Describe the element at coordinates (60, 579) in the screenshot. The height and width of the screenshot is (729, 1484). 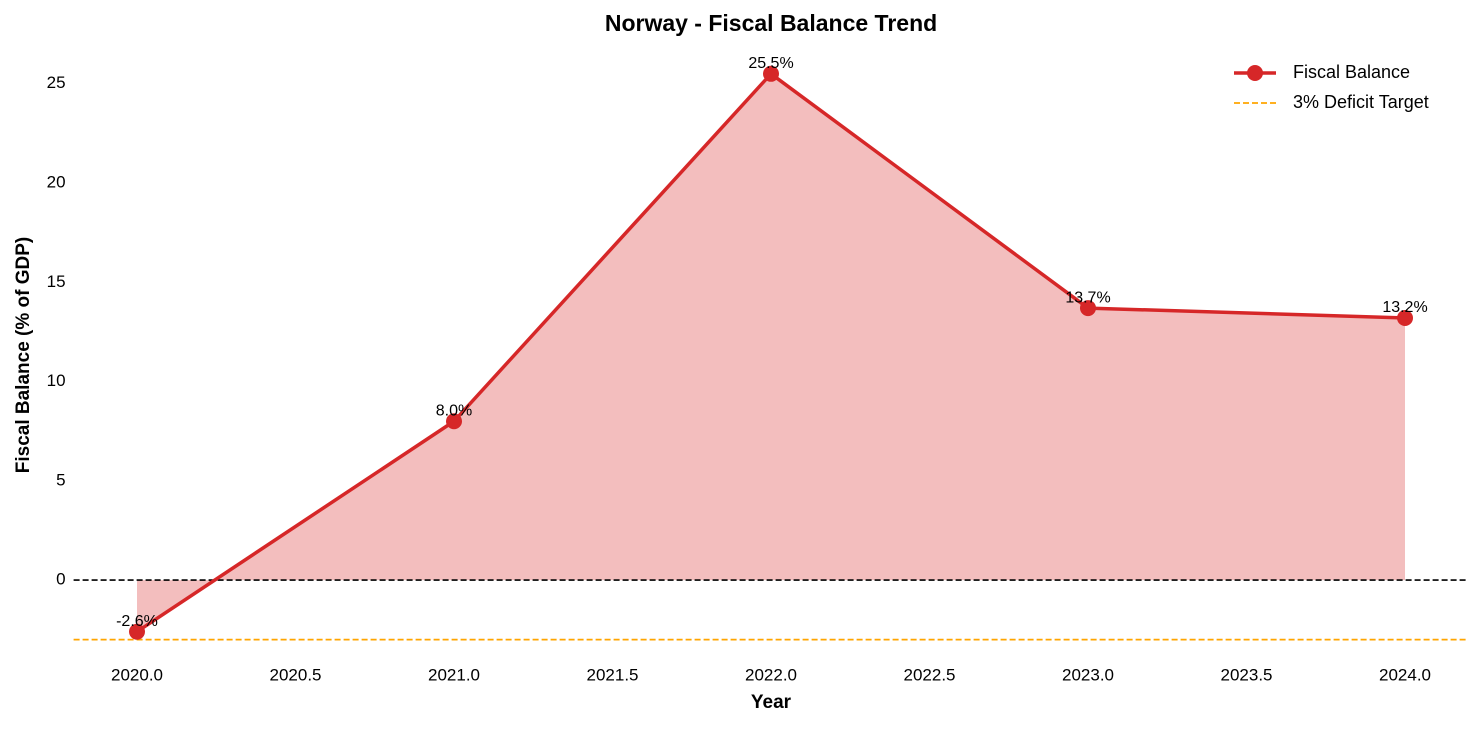
I see `y-tick-label: 0` at that location.